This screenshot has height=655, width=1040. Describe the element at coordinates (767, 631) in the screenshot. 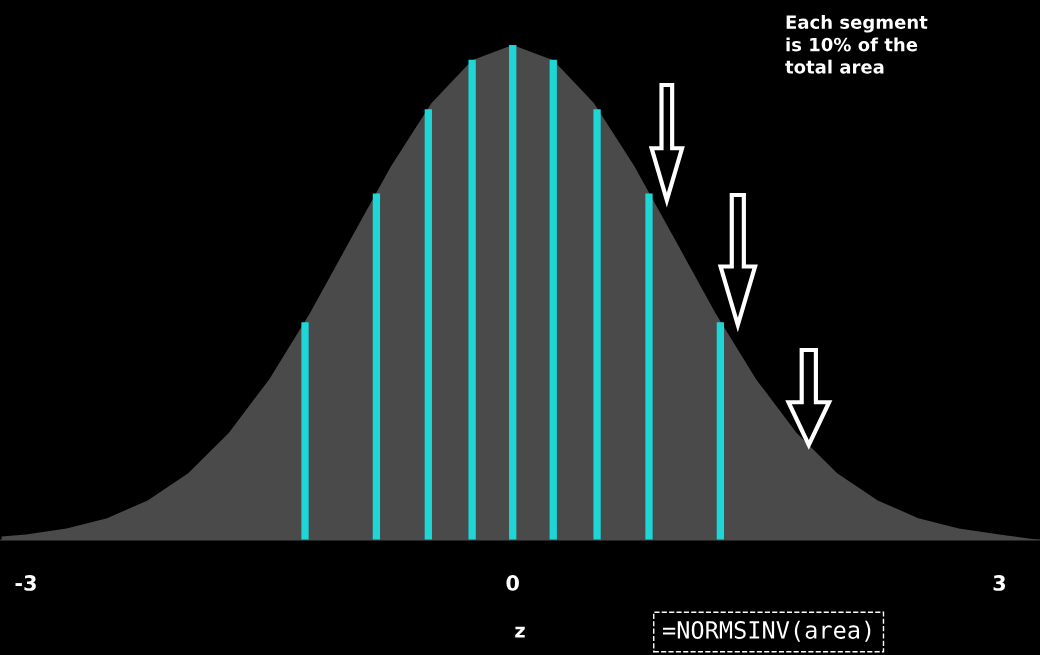

I see `text: =NORMSINV(area)` at that location.